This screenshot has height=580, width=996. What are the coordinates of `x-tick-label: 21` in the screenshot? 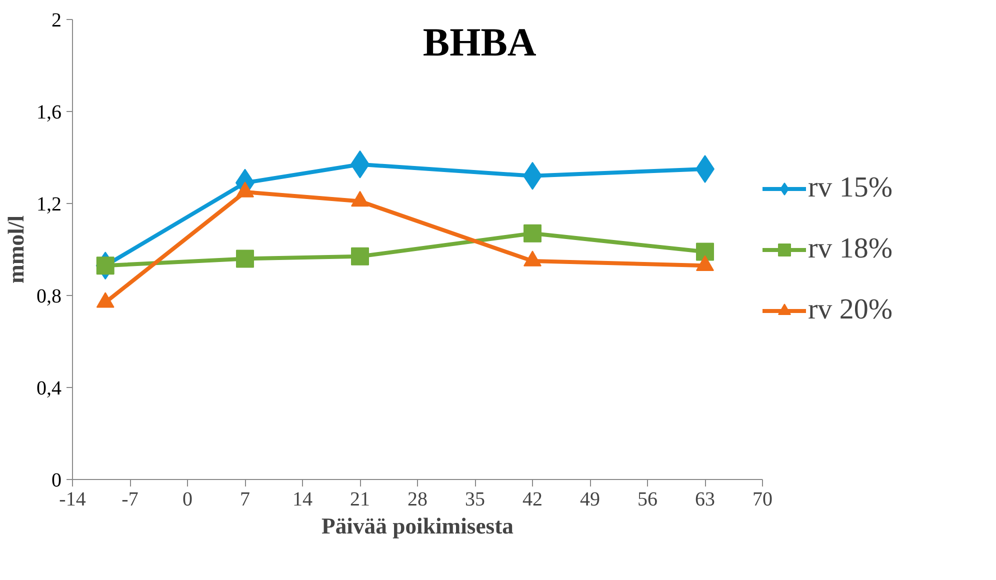 It's located at (360, 499).